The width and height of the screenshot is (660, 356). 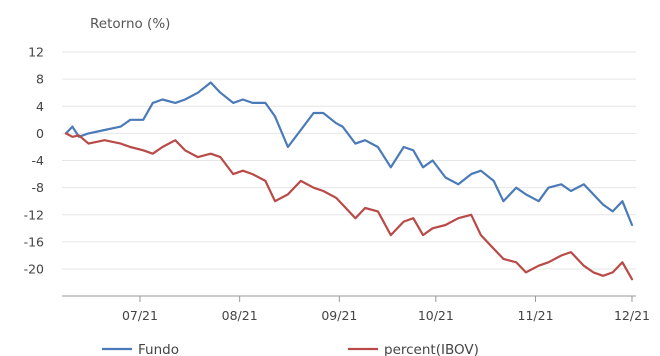 I want to click on y-axis: 12 8 4 0 -4 -8 -12 -16 -20, so click(x=34, y=161).